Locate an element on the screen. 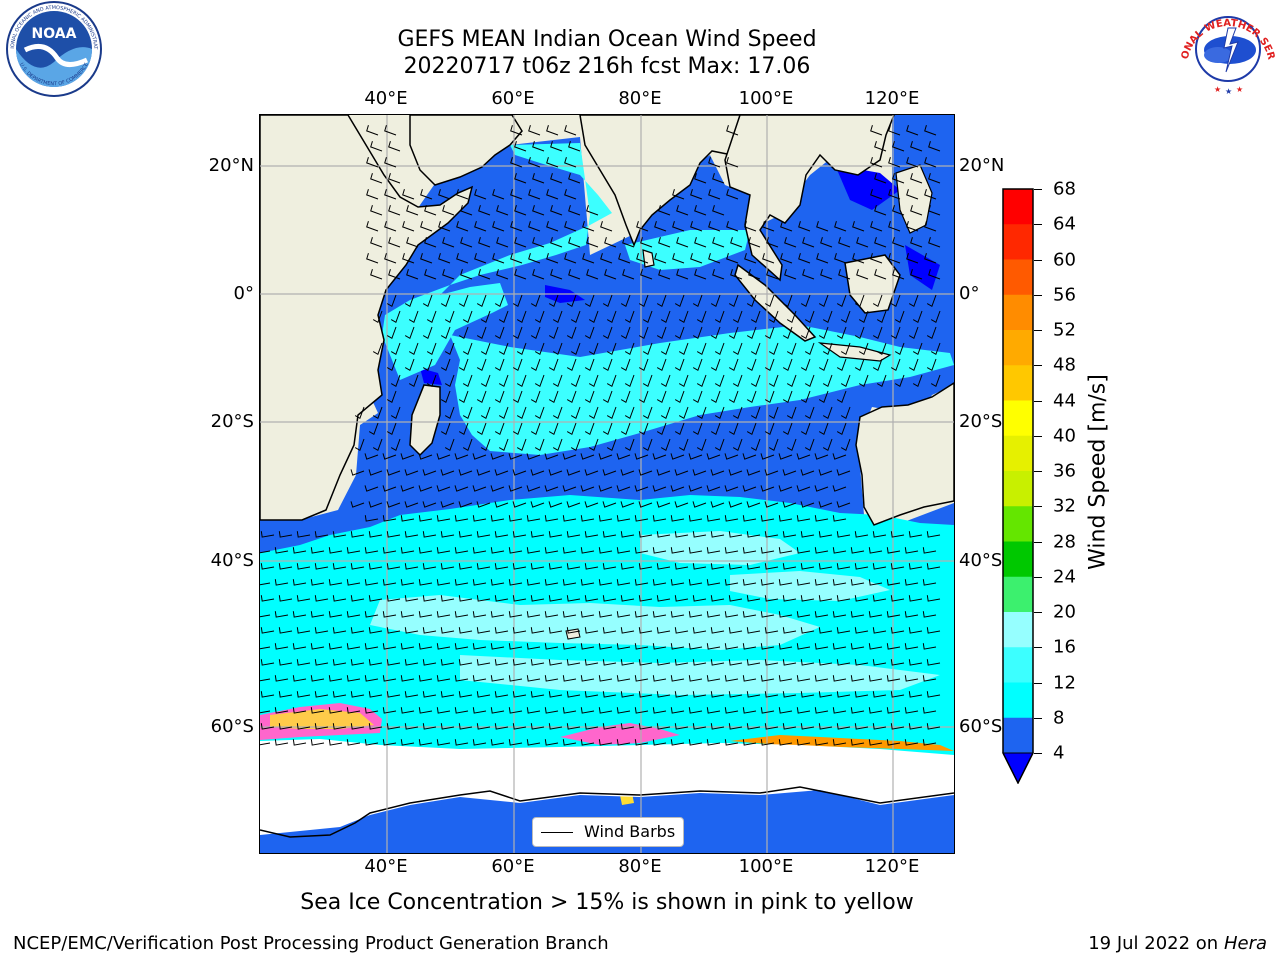 This screenshot has width=1280, height=960. legend-label: Wind Barbs is located at coordinates (630, 831).